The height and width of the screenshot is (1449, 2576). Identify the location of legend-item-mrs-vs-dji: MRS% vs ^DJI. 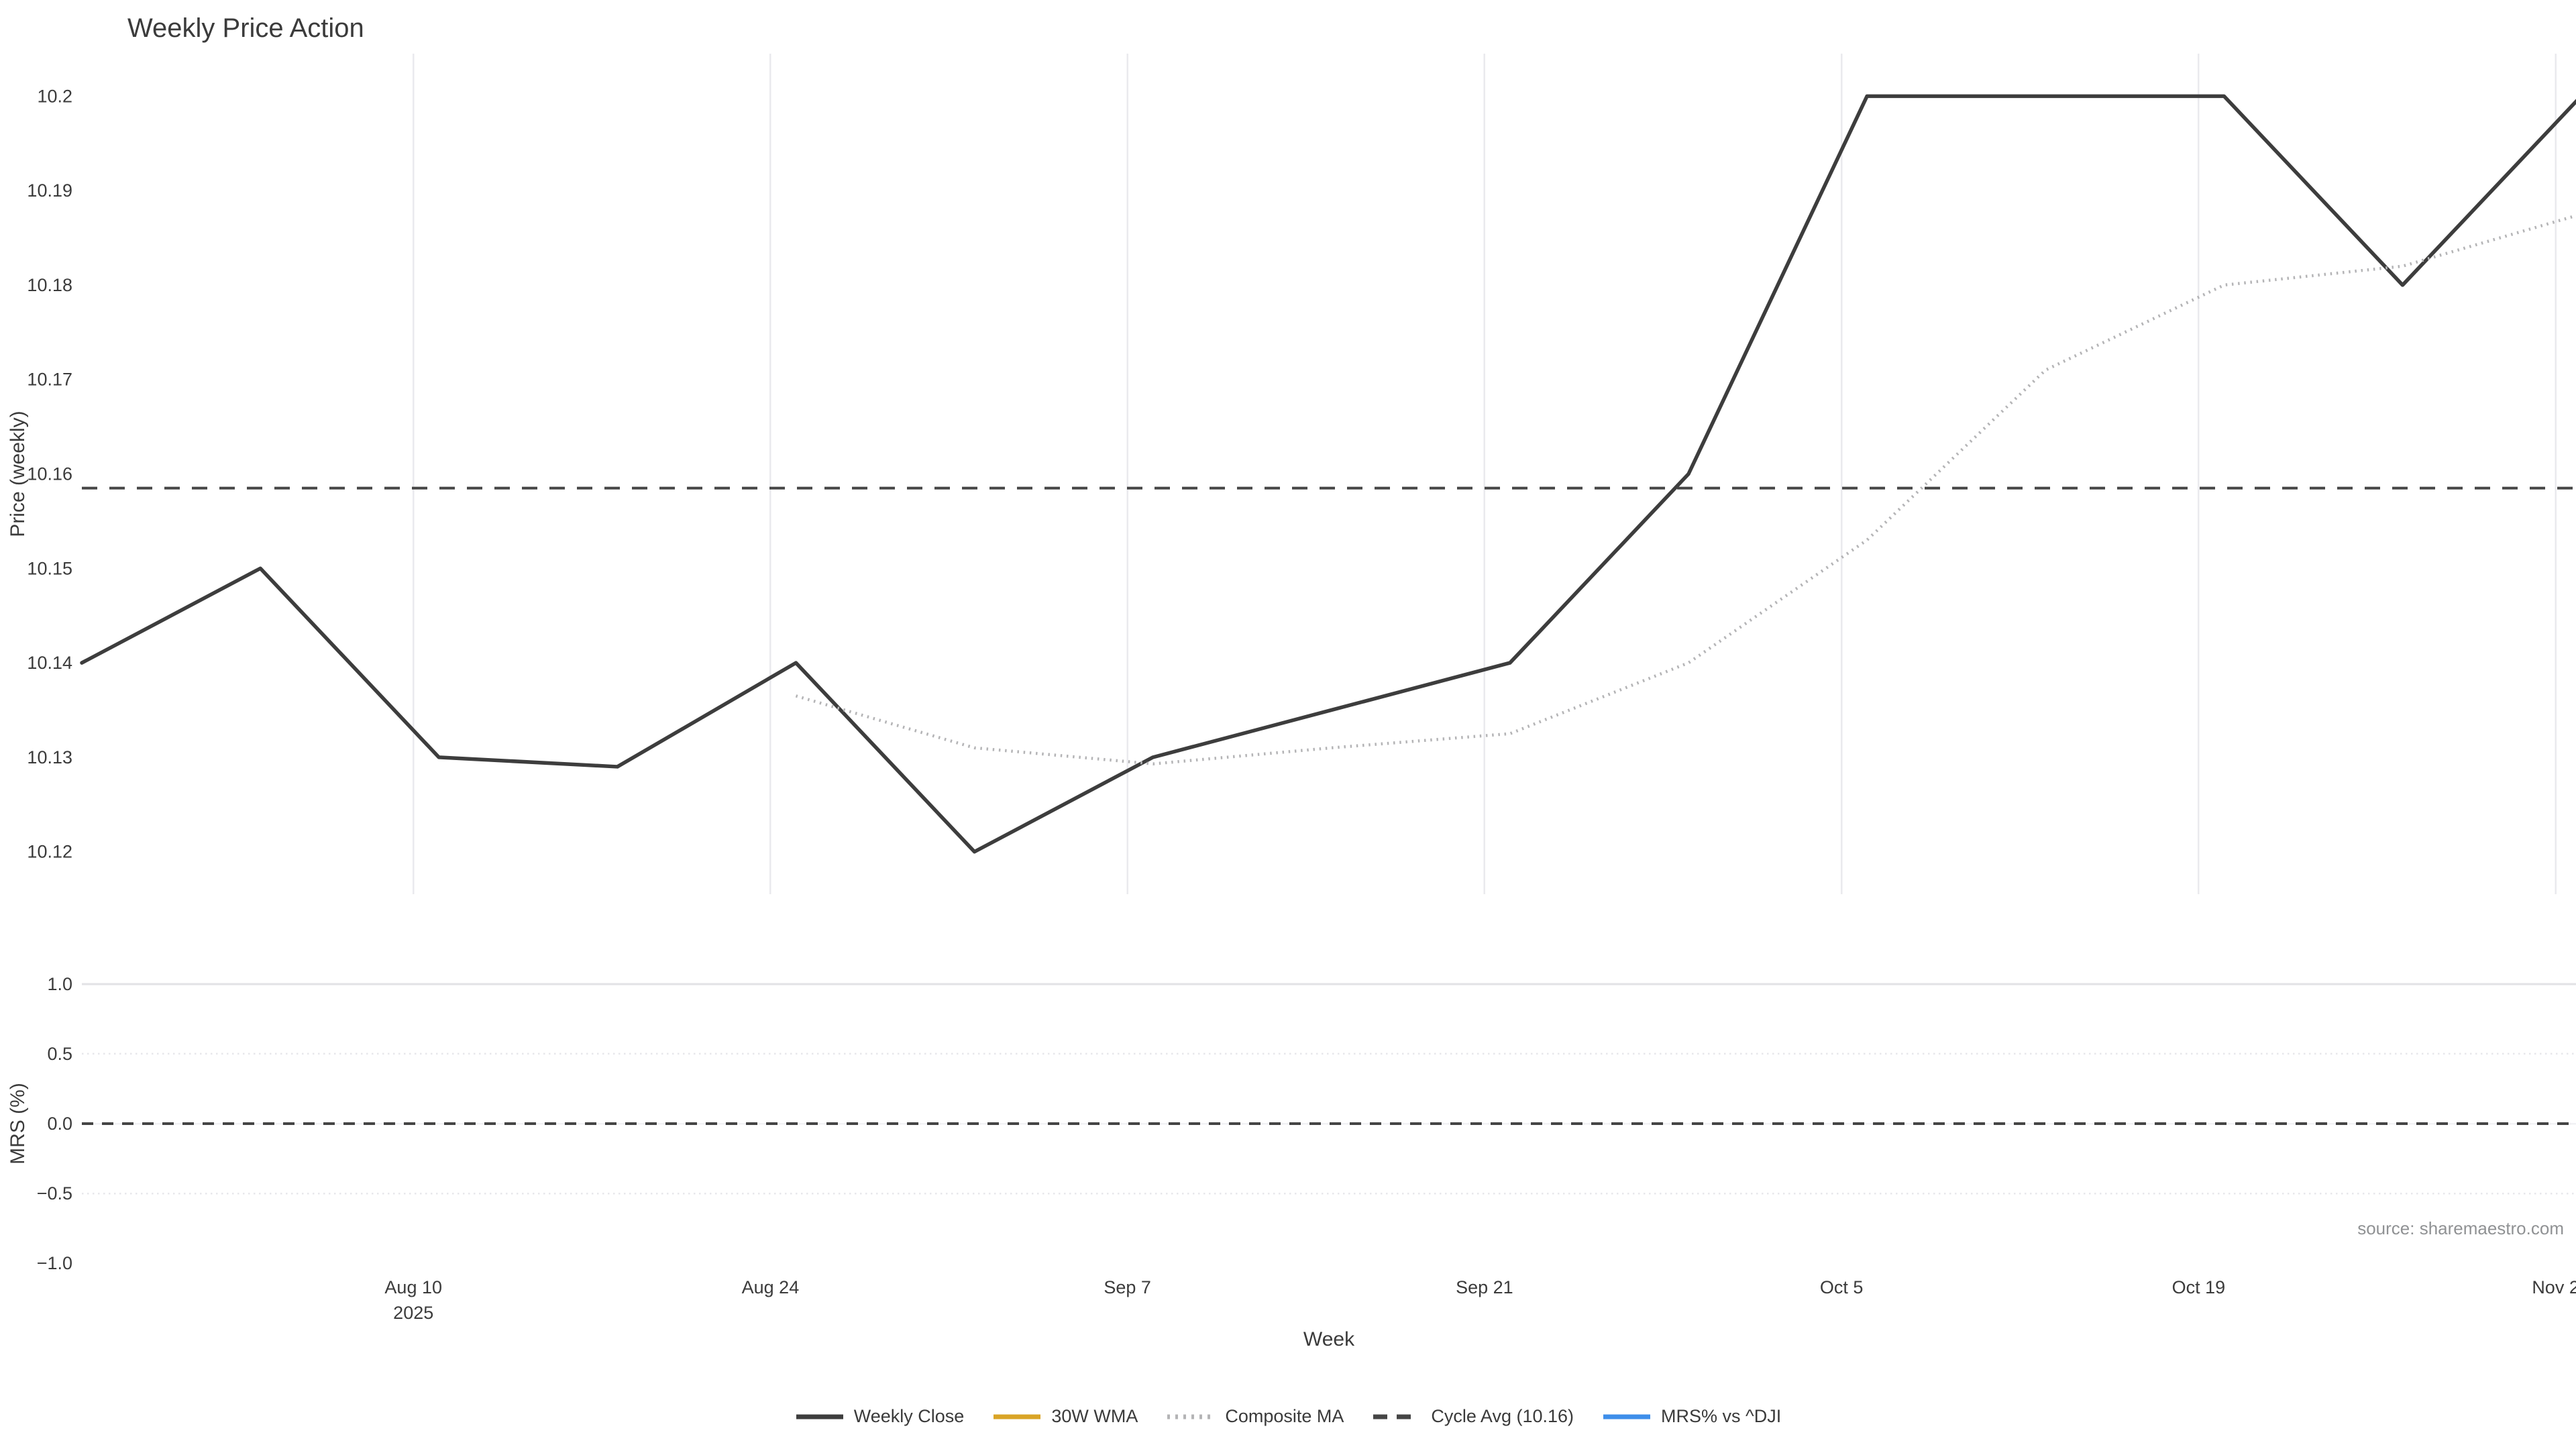
(1691, 1416).